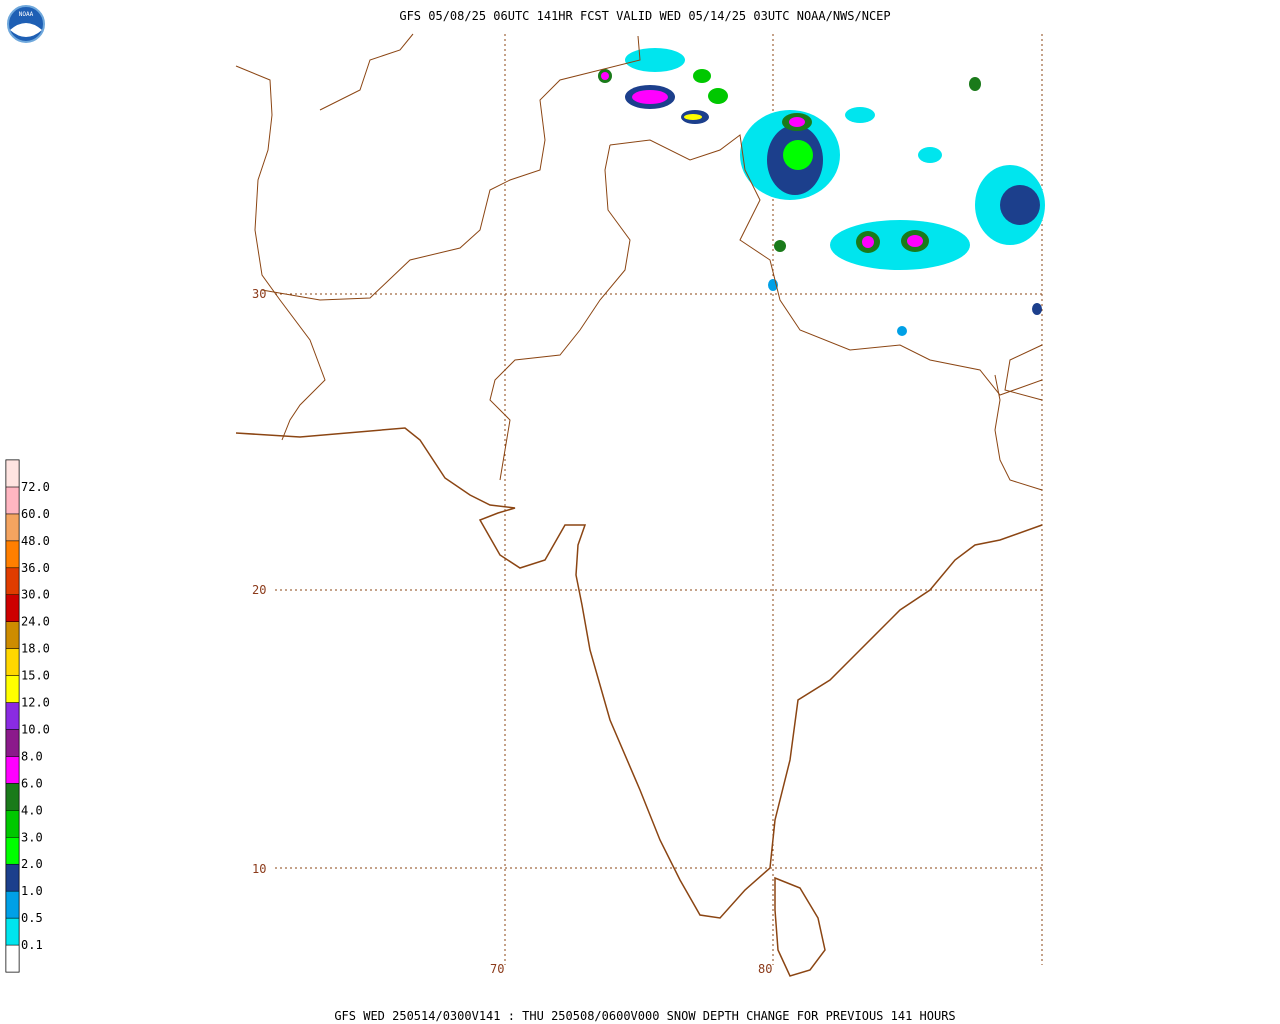  I want to click on legend-label: 15.0, so click(35, 676).